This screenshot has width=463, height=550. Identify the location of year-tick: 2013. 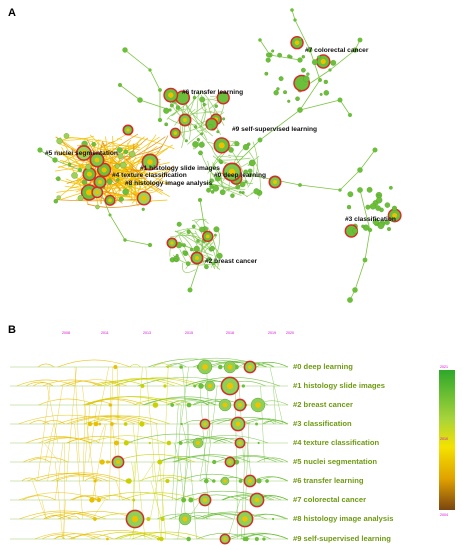
(147, 333).